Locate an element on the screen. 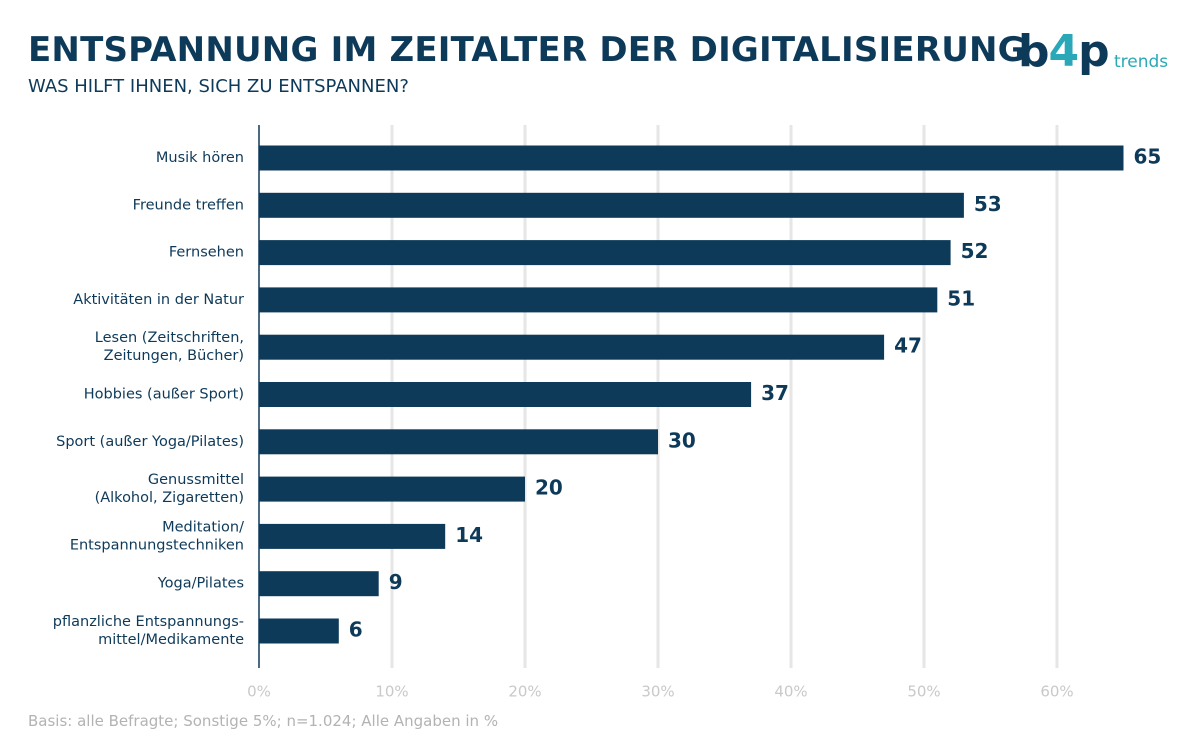  category-label: Sport (außer Yoga/Pilates) is located at coordinates (150, 442).